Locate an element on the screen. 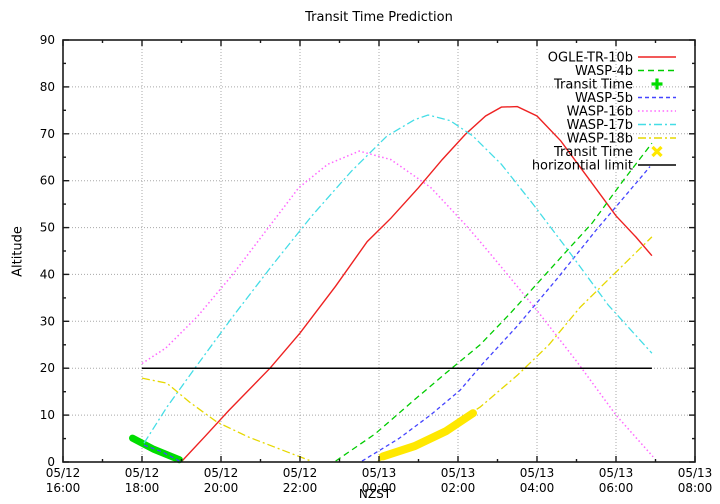 The width and height of the screenshot is (720, 504). y-tick-label: 40 is located at coordinates (47, 274).